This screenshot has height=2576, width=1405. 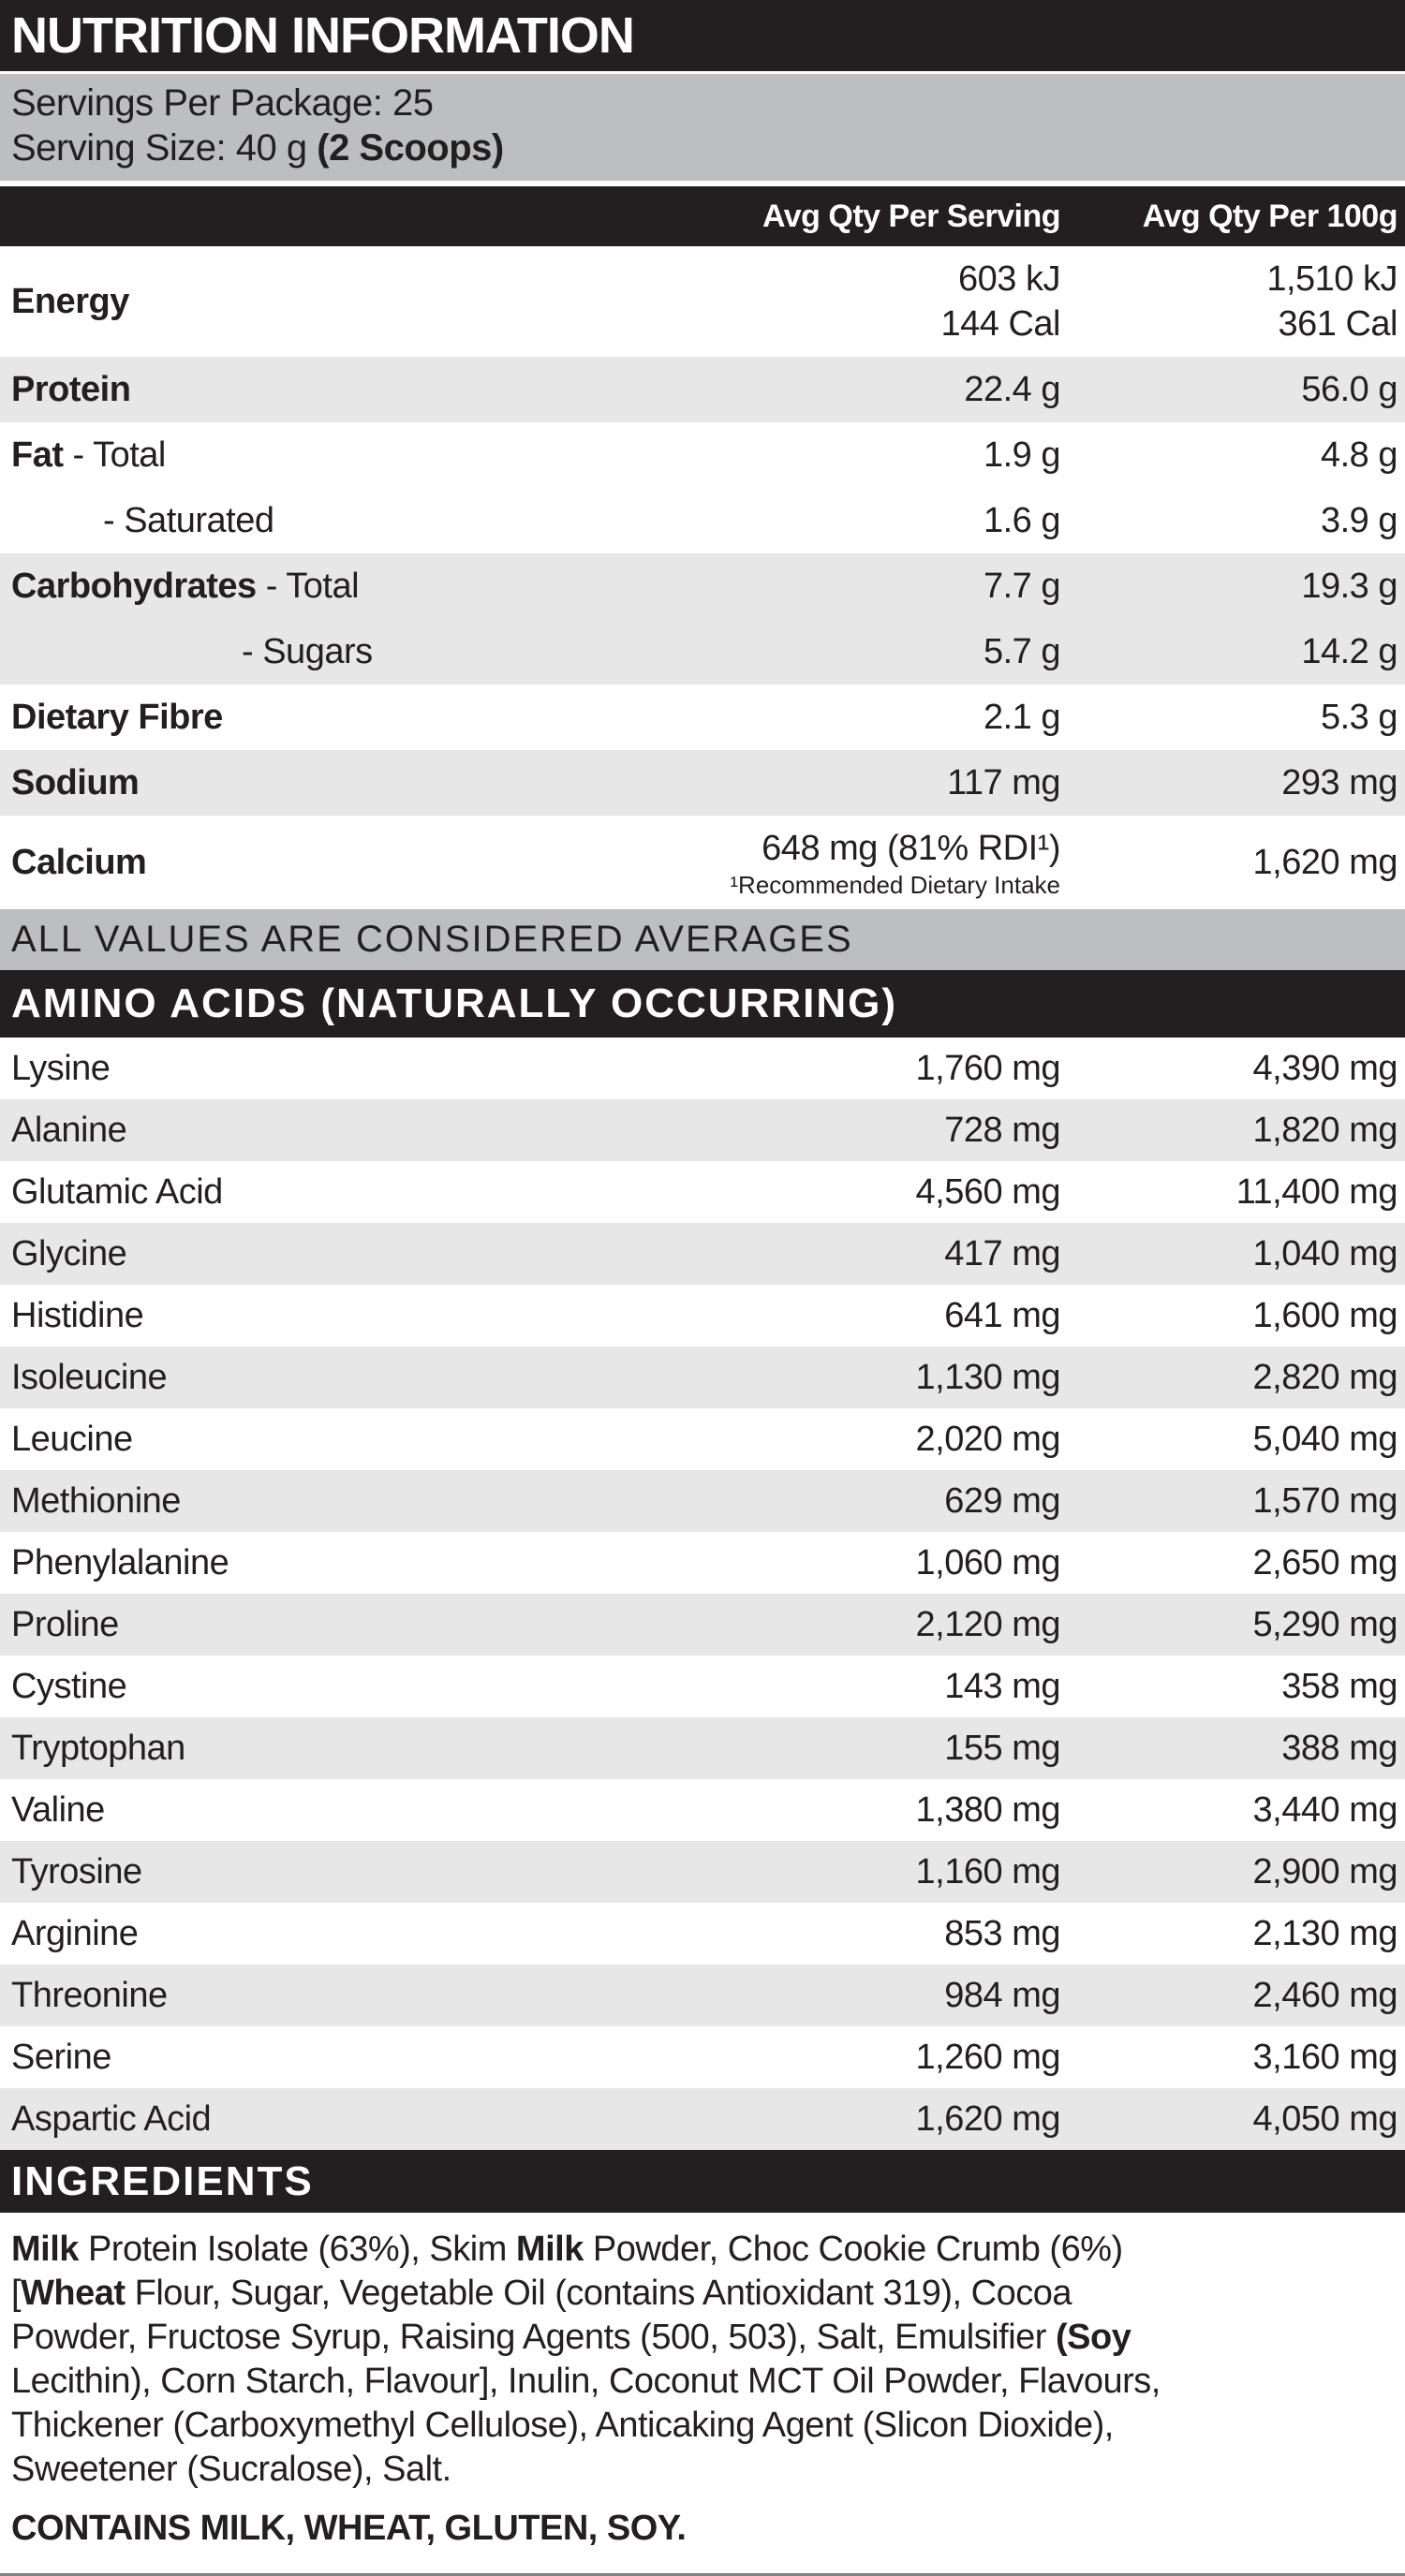 I want to click on nutrient-label: - Saturated, so click(x=188, y=520).